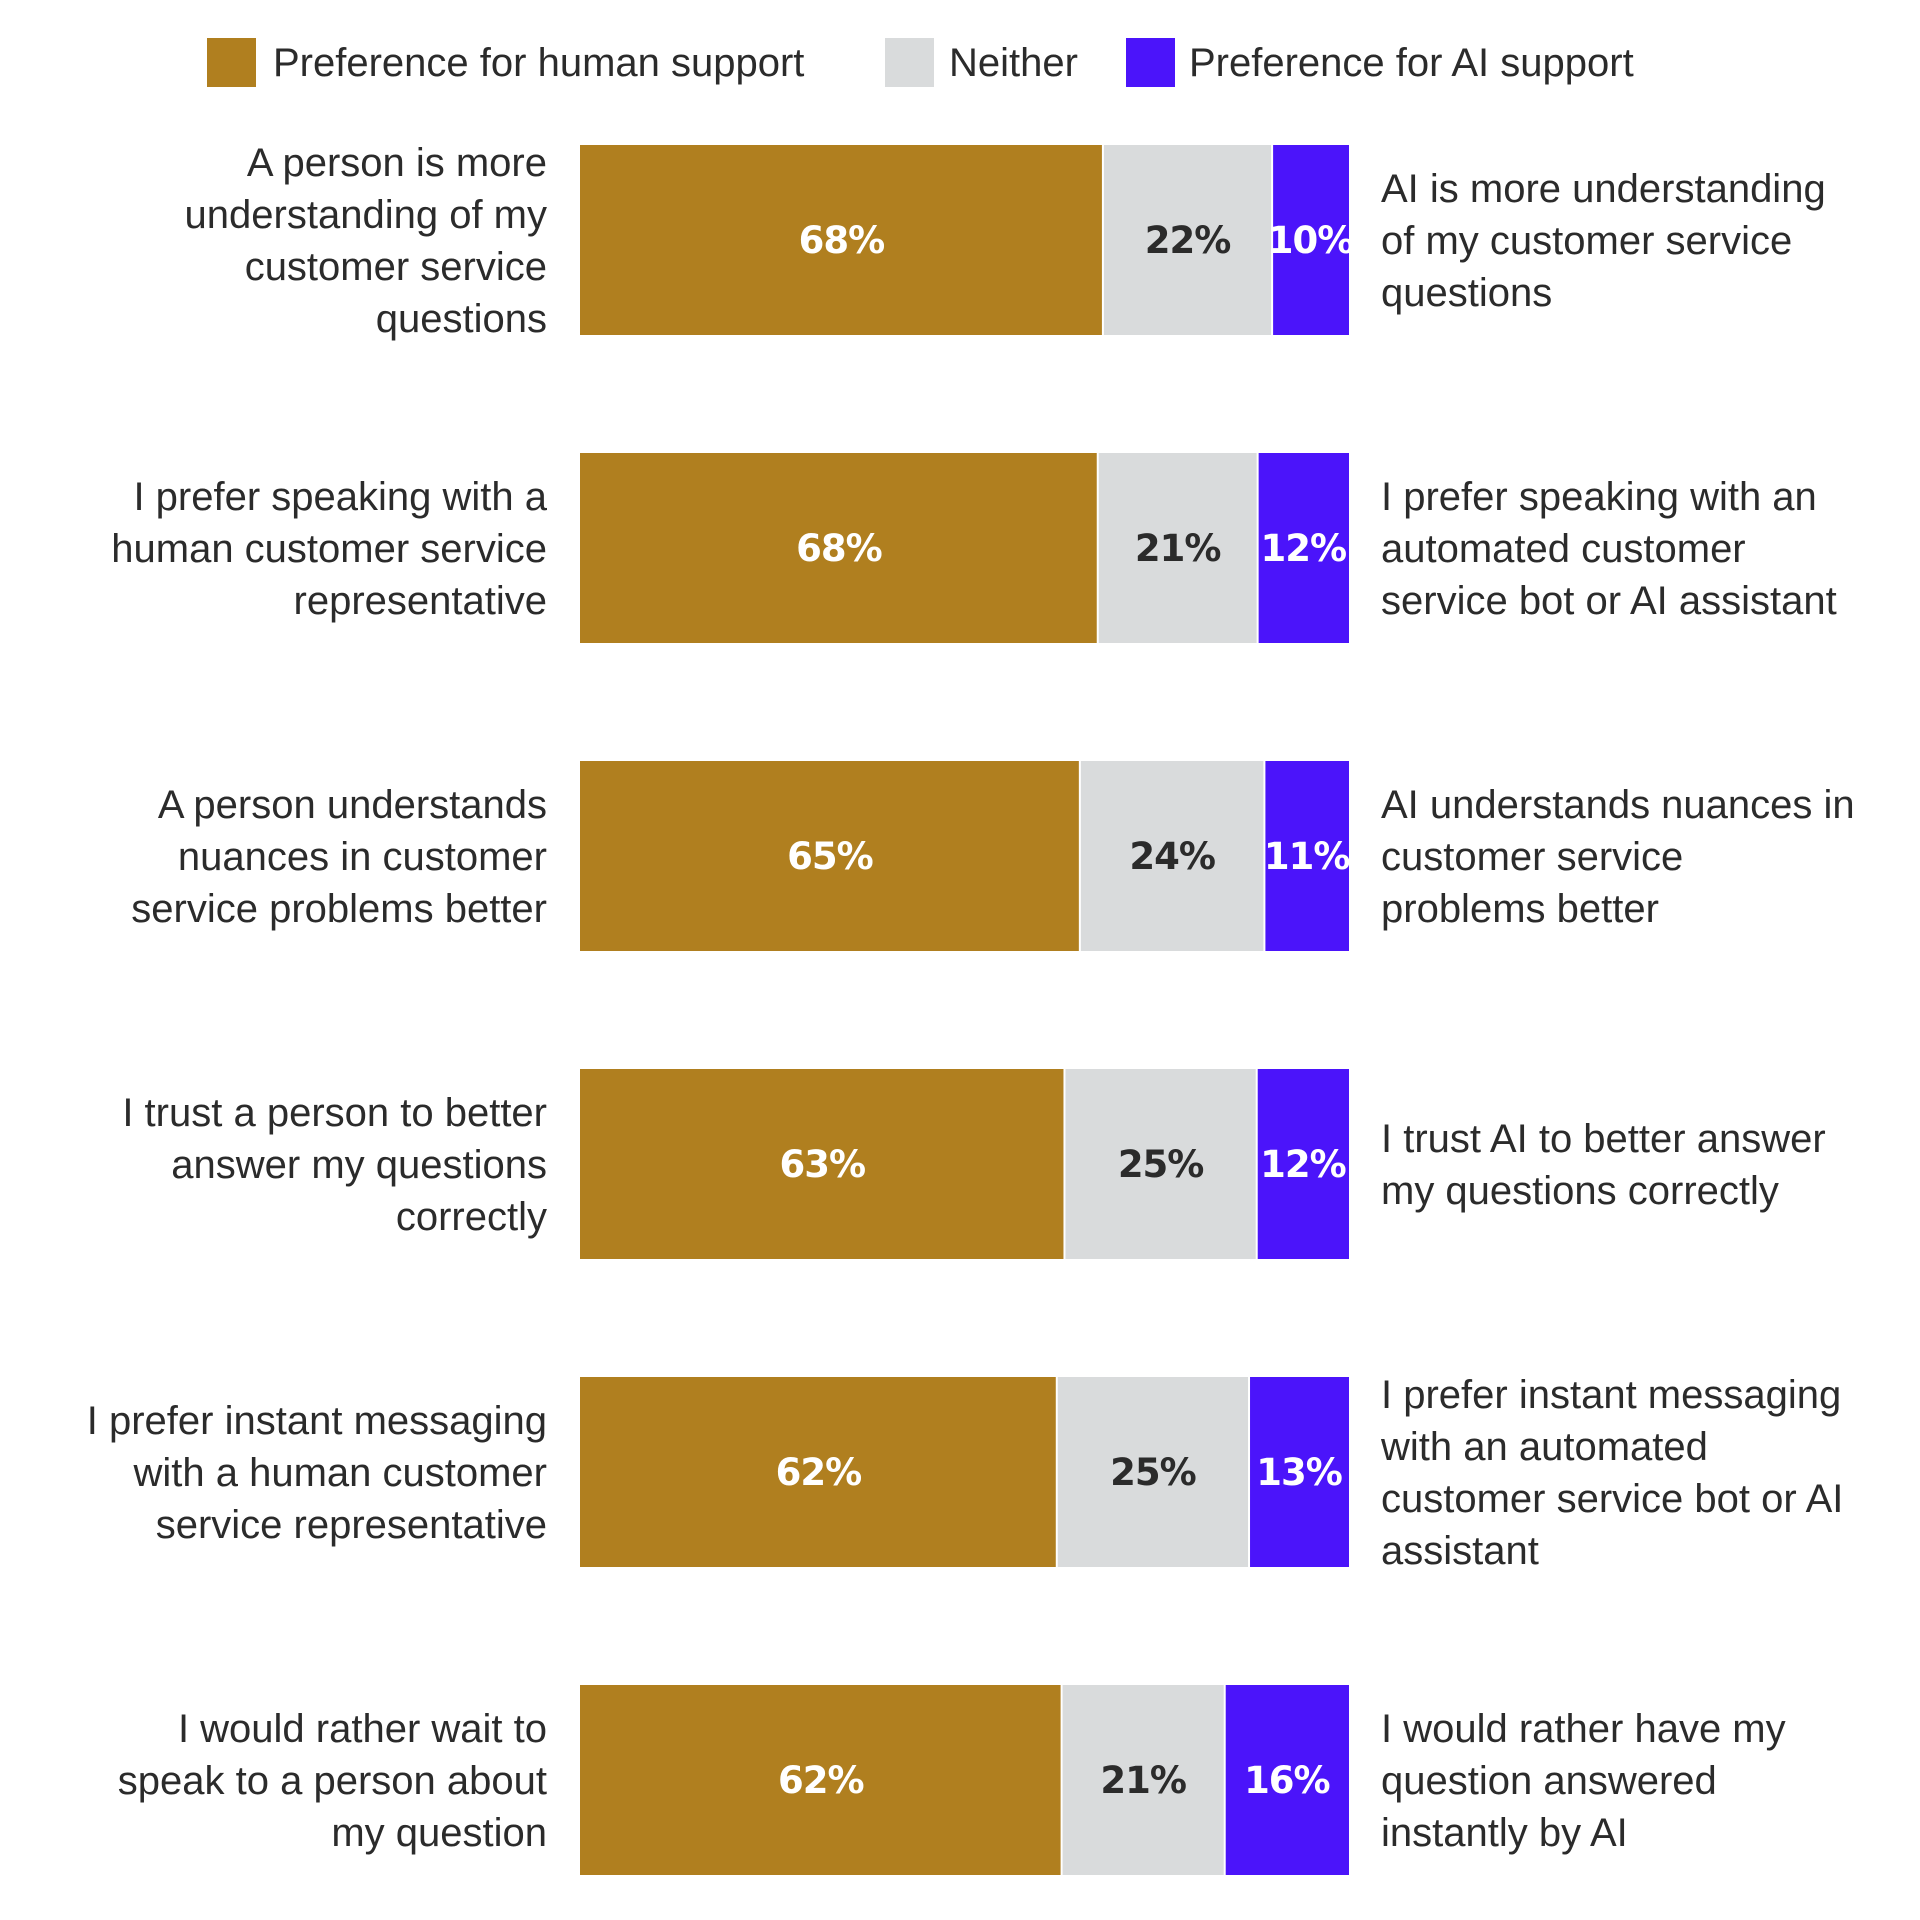  I want to click on right-statement-label-line: I prefer instant messaging, so click(1611, 1395).